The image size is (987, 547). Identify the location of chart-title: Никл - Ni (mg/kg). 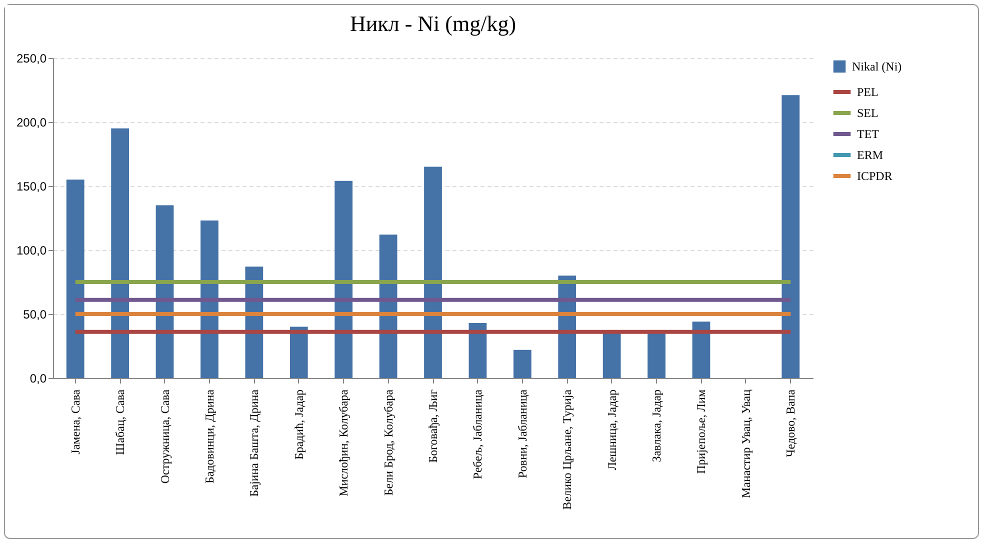
(433, 23).